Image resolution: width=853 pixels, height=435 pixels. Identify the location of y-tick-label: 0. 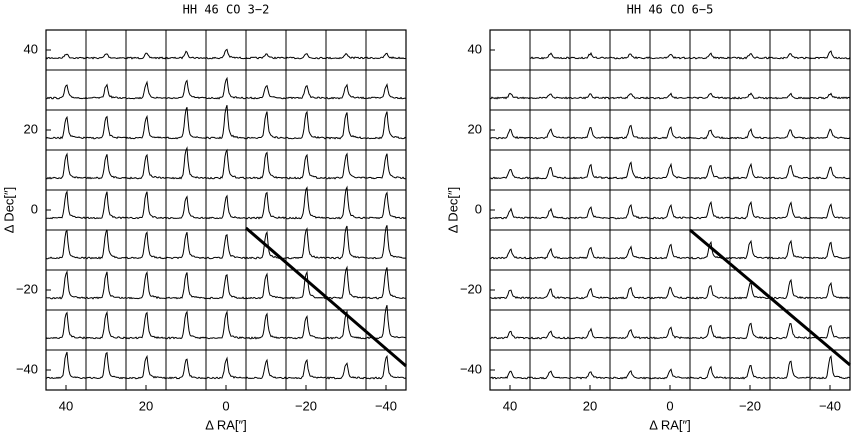
(478, 208).